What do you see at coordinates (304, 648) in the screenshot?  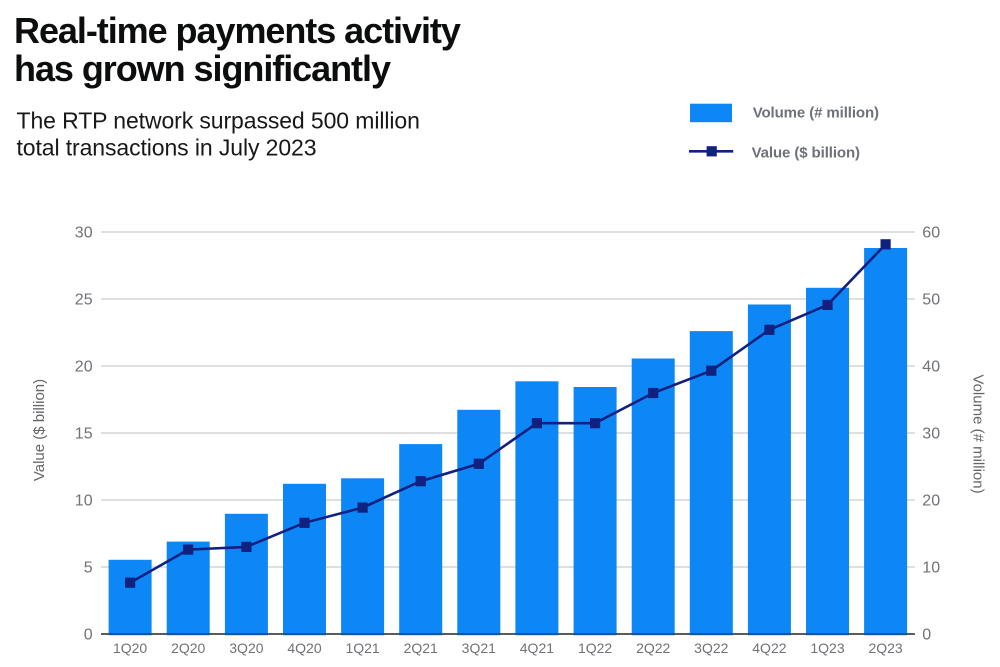 I see `svg-text: 4Q20` at bounding box center [304, 648].